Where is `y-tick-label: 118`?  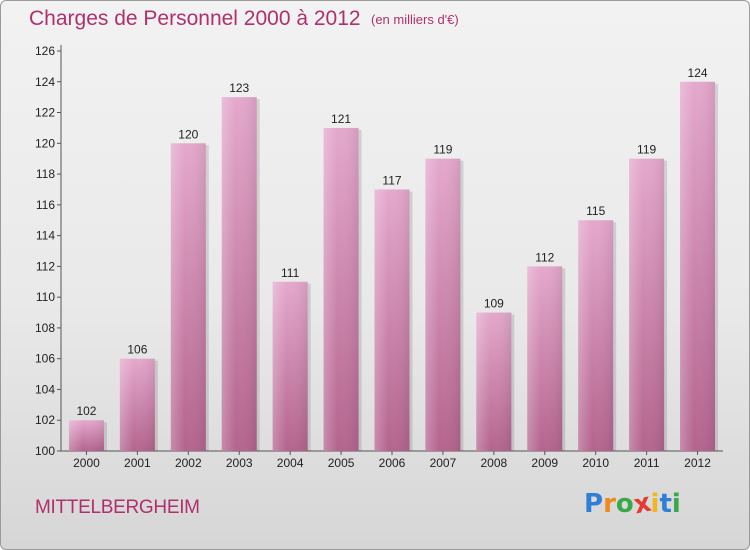 y-tick-label: 118 is located at coordinates (45, 174).